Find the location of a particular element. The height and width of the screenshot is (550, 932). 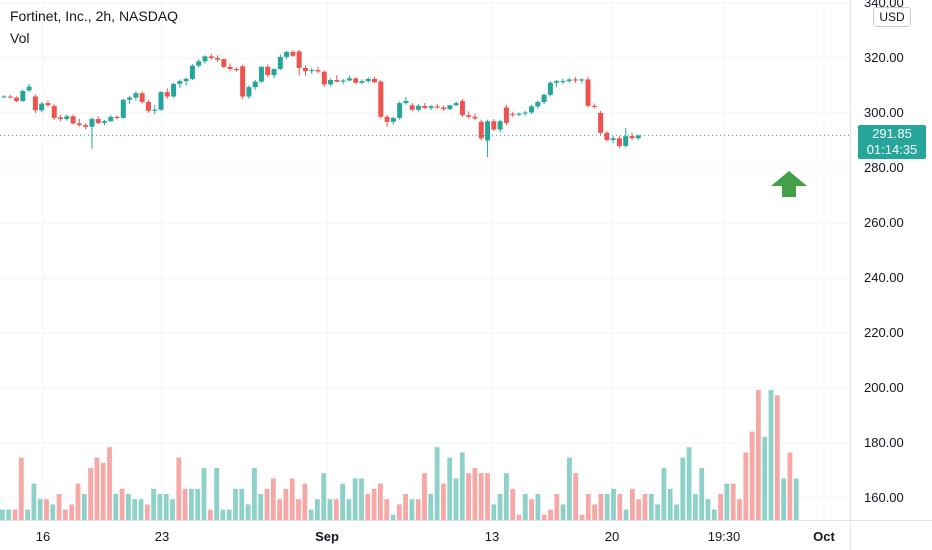

volume-label: Vol is located at coordinates (20, 38).